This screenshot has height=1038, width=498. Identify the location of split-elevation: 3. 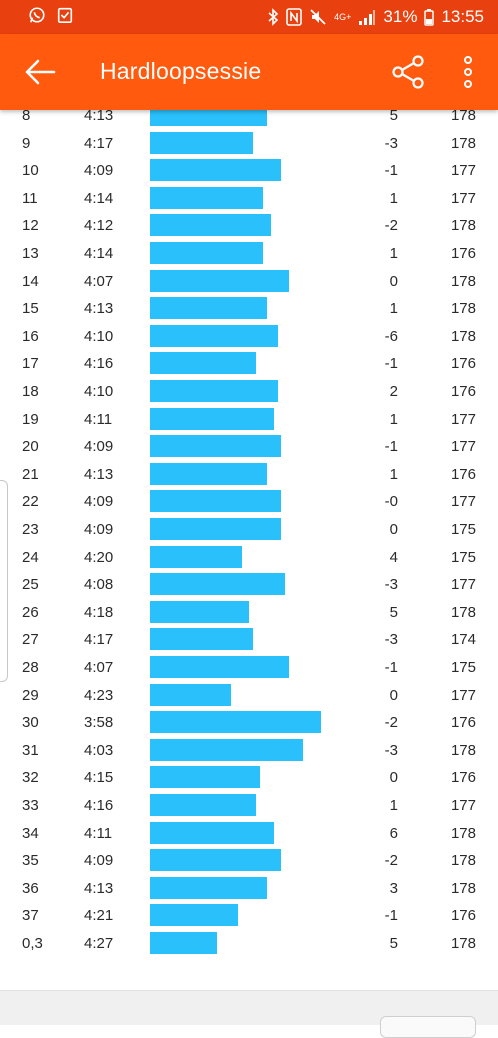
(393, 888).